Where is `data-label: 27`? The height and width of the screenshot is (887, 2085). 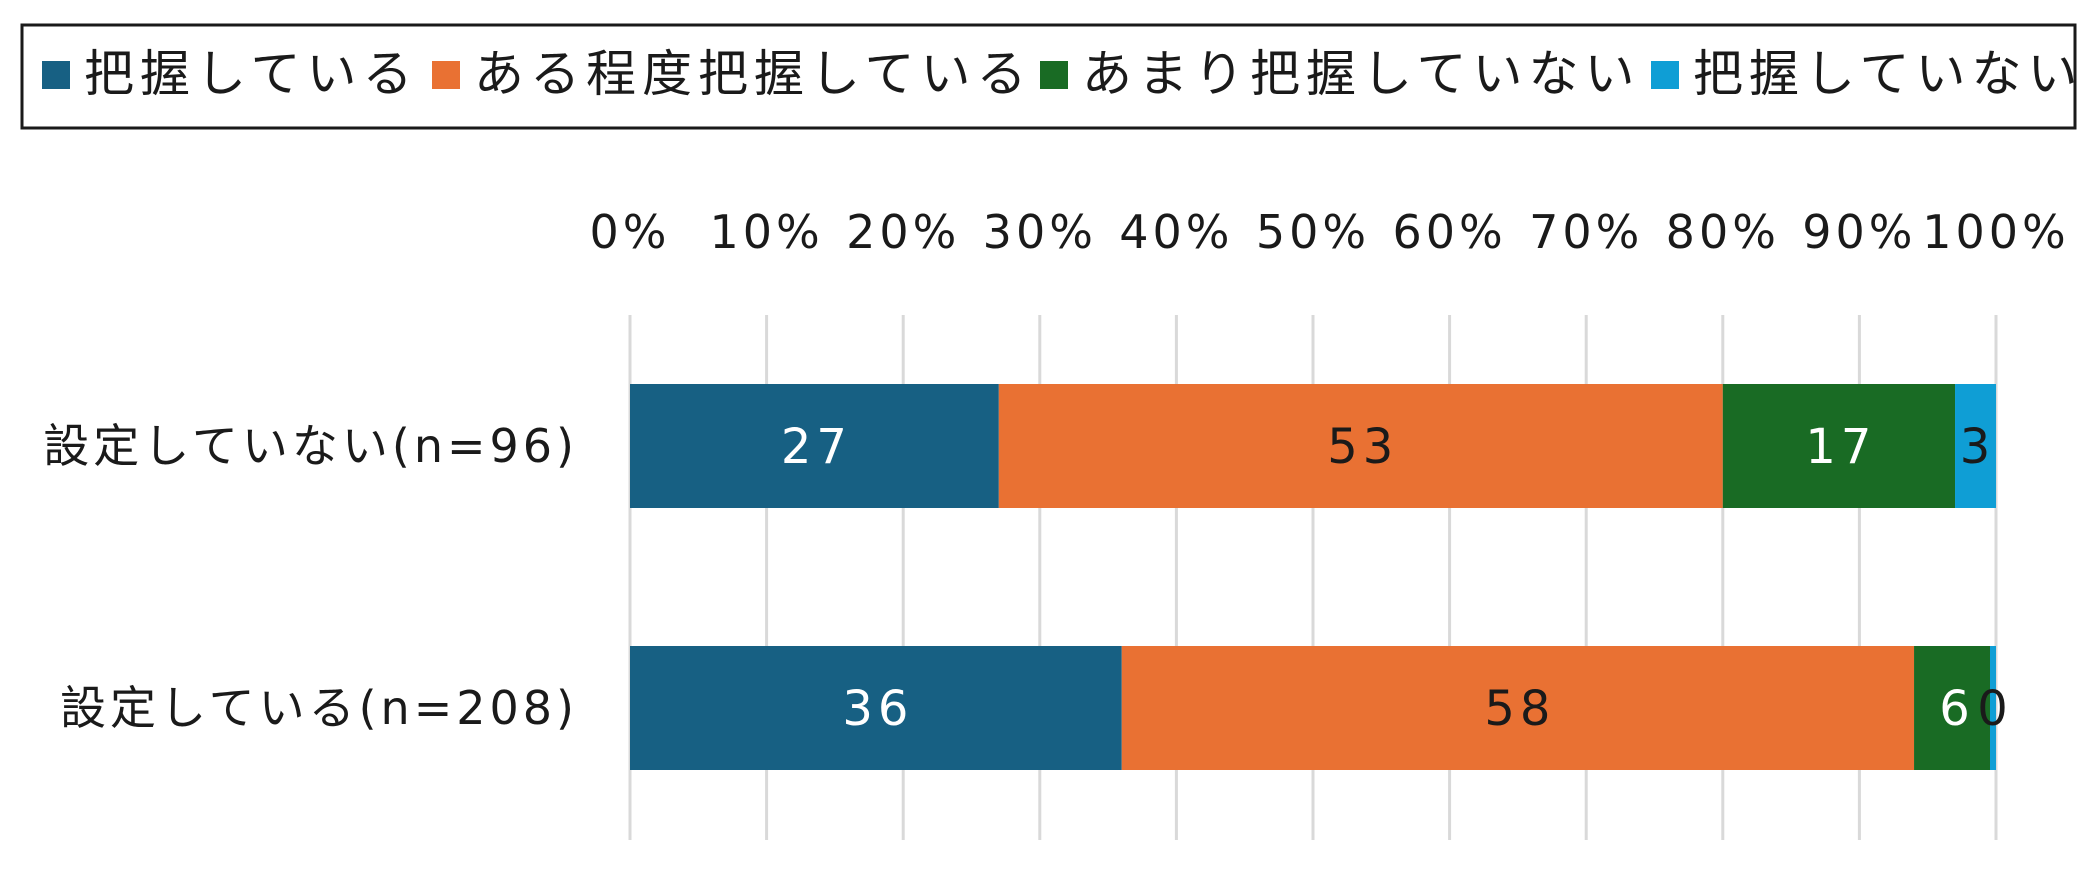
data-label: 27 is located at coordinates (816, 447).